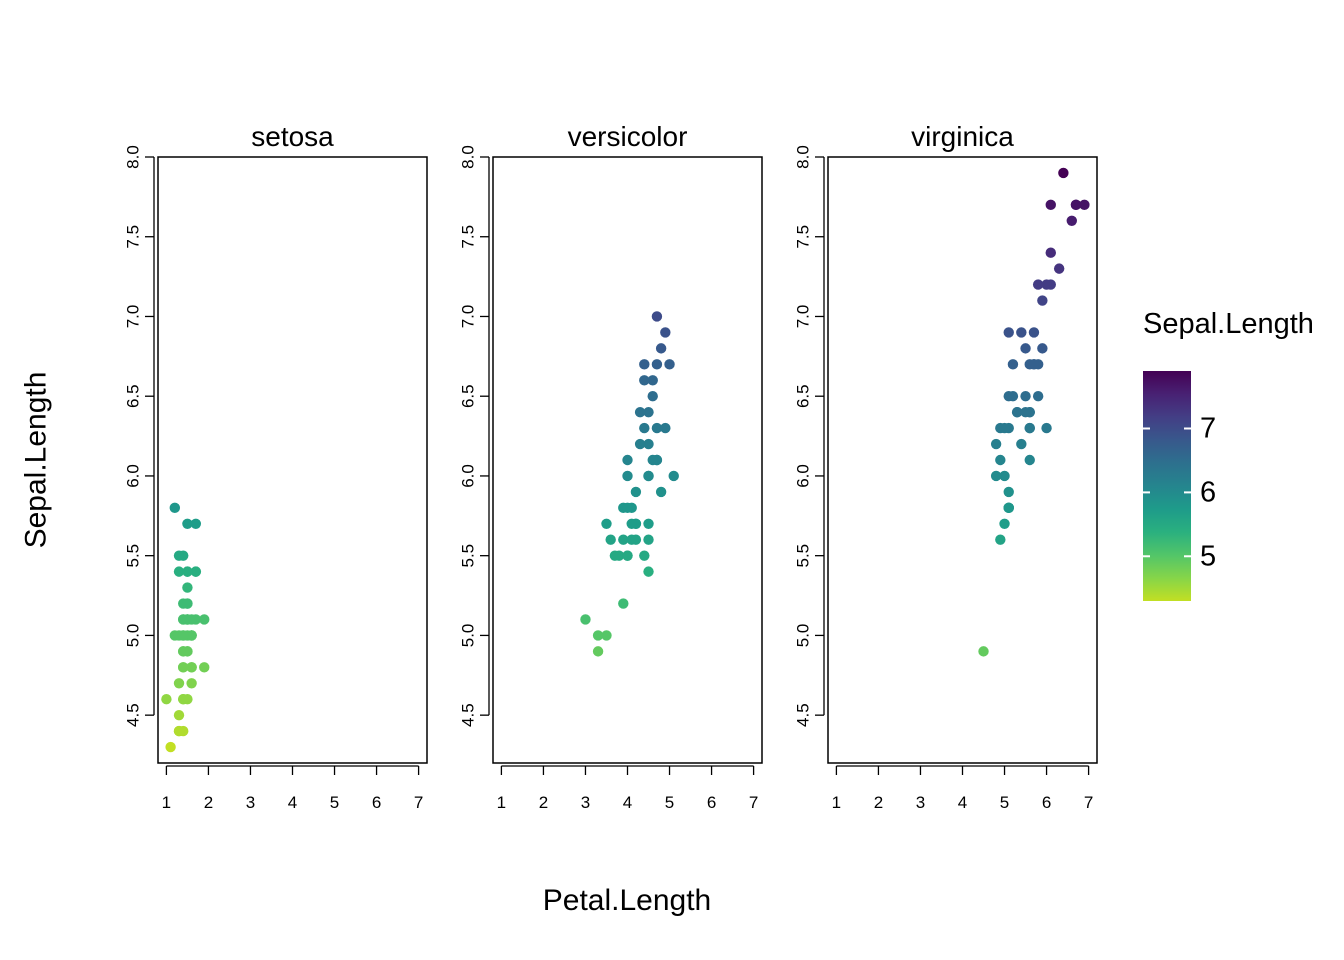 The width and height of the screenshot is (1344, 960). I want to click on legend-tick-label: 5, so click(1208, 556).